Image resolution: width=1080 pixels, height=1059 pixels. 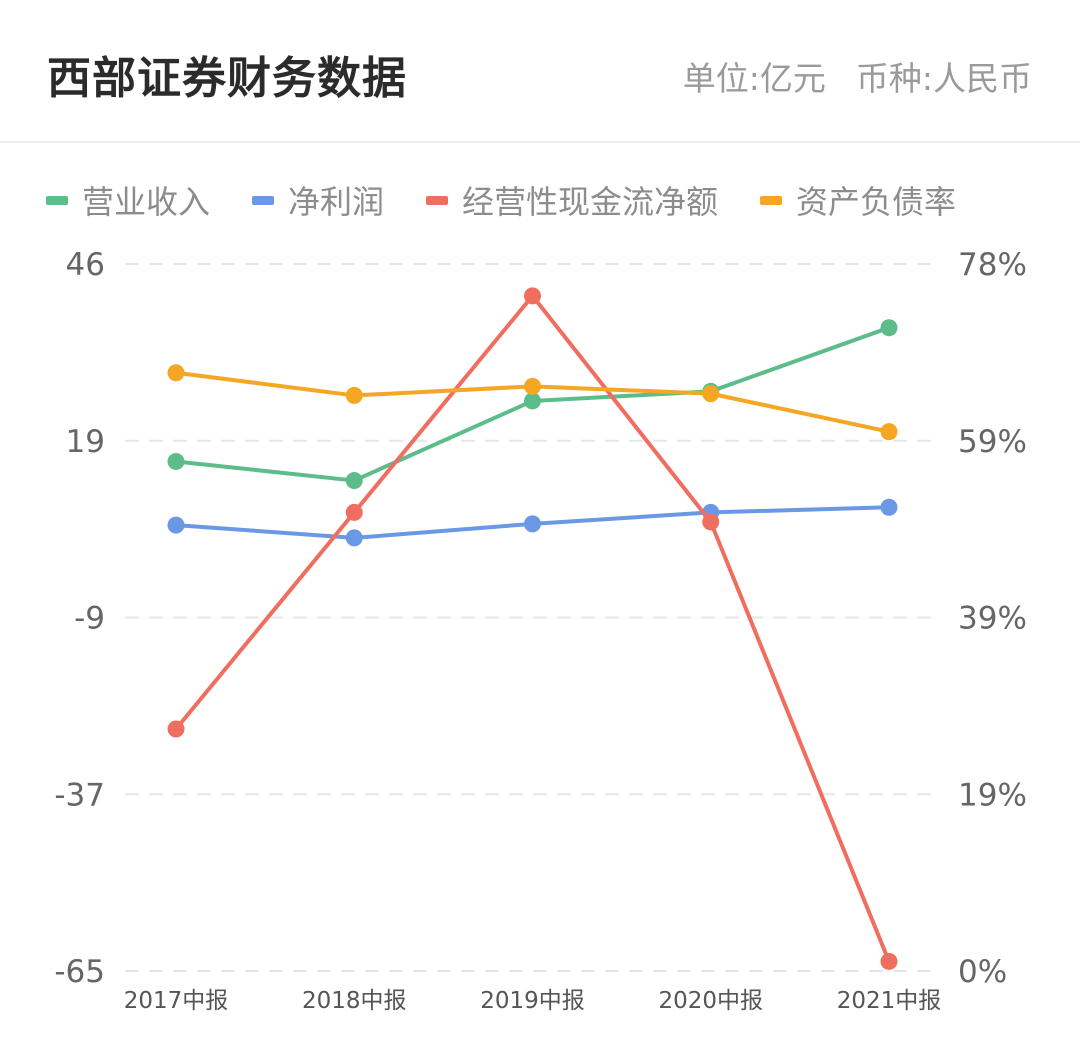 What do you see at coordinates (889, 1001) in the screenshot?
I see `x-tick-label: 2021中报` at bounding box center [889, 1001].